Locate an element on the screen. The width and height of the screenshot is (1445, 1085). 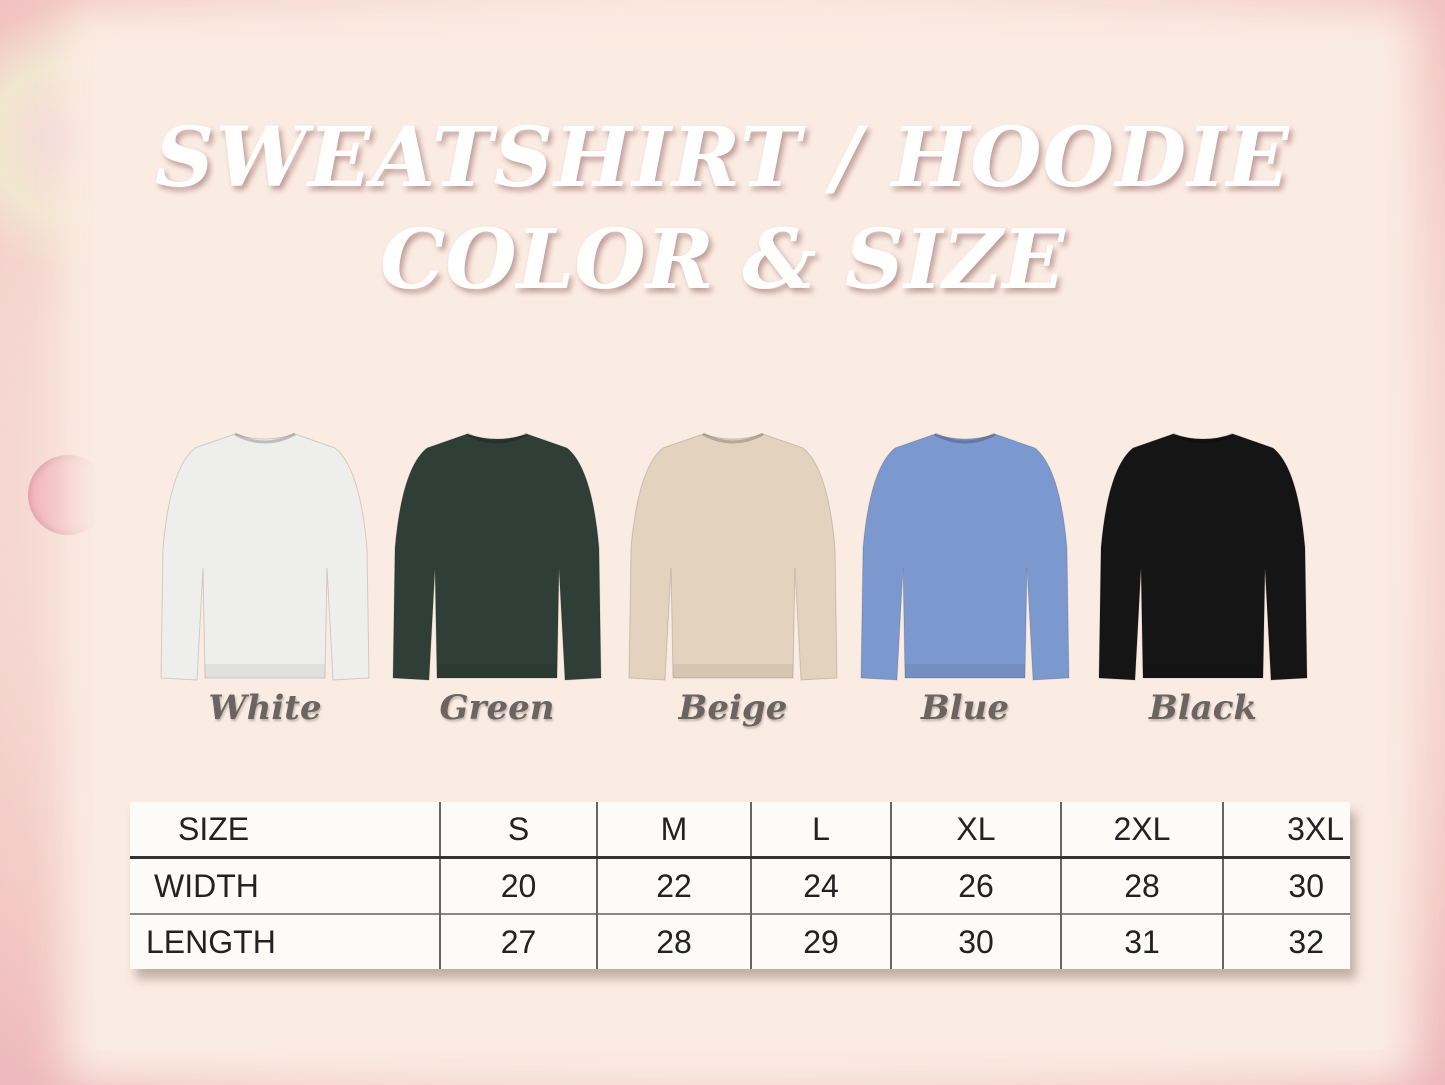
table-cell: 31 is located at coordinates (1141, 941).